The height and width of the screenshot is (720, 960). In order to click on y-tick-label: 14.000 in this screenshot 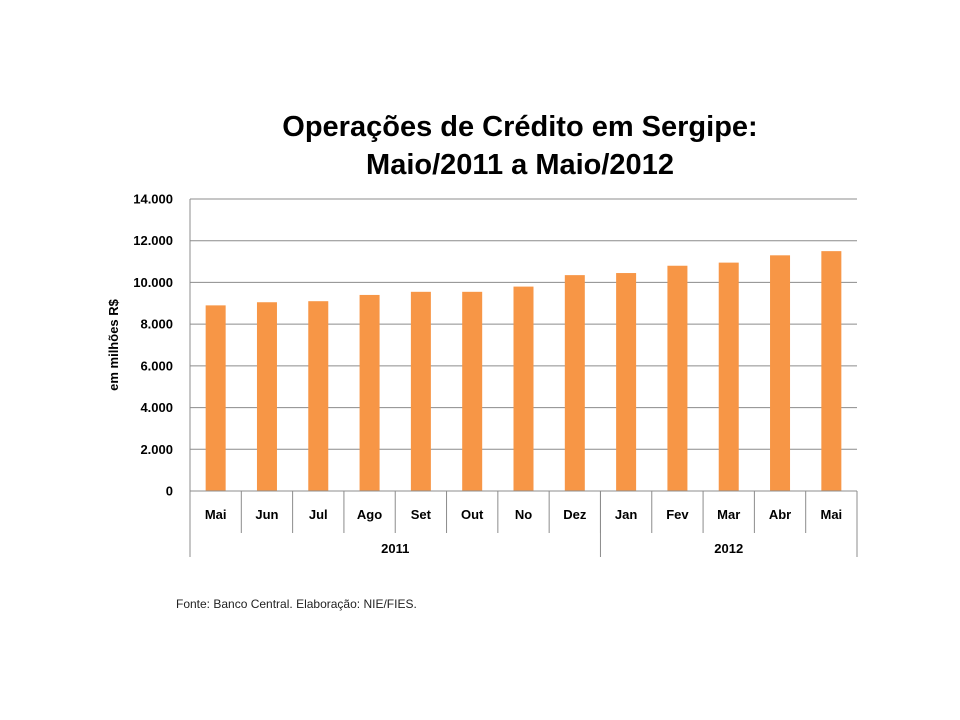, I will do `click(153, 199)`.